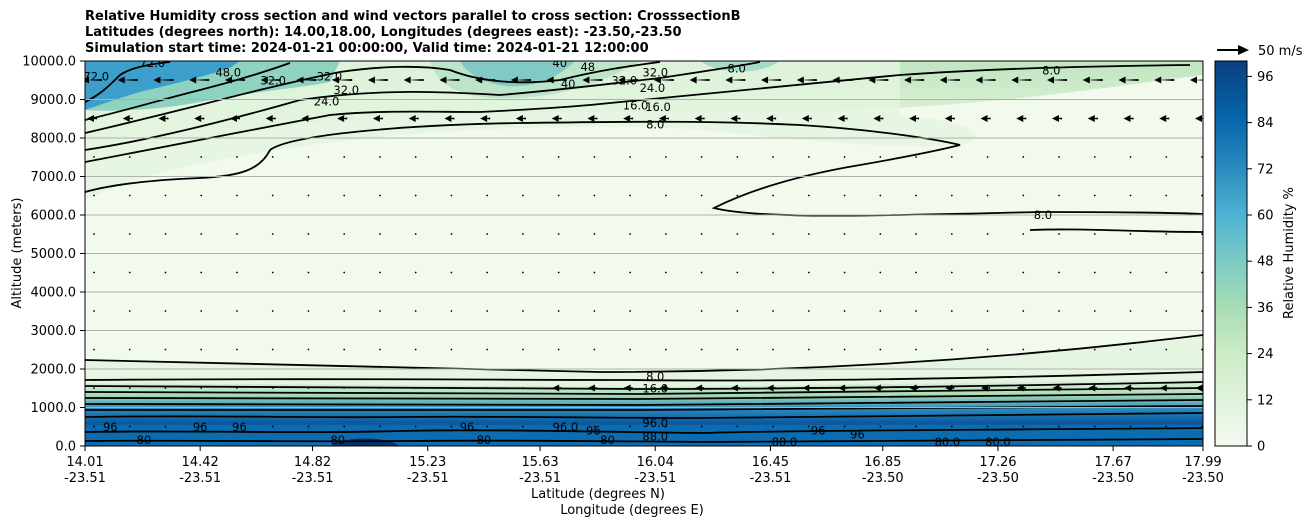 The width and height of the screenshot is (1304, 526). Describe the element at coordinates (1260, 262) in the screenshot. I see `colorbar-ticks: 0 12 24 36 48 60 72 84 96` at that location.